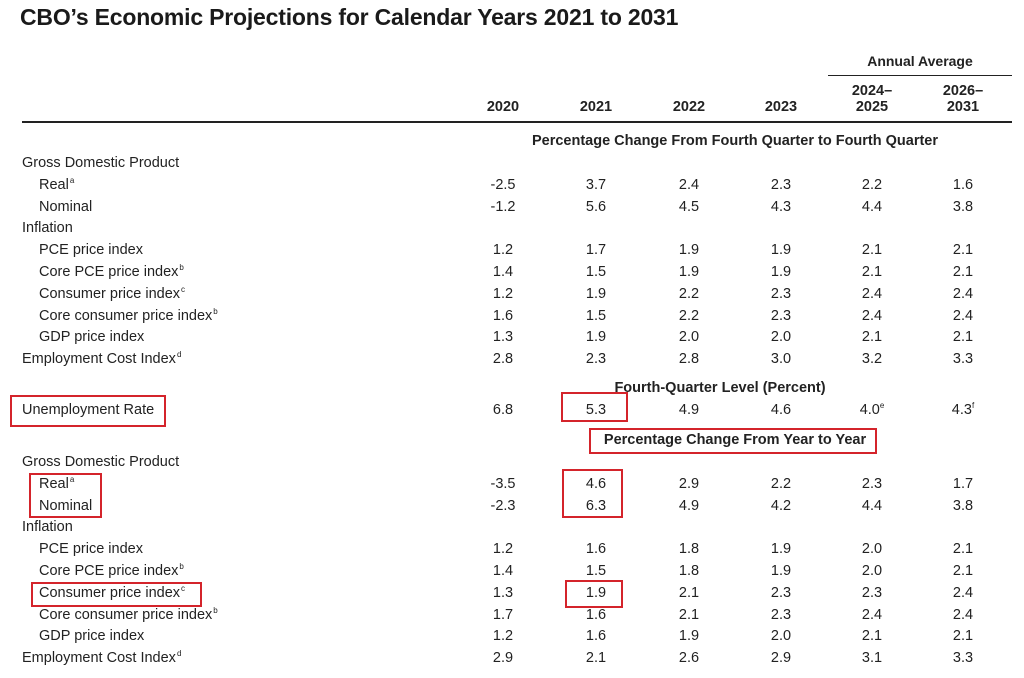 Image resolution: width=1024 pixels, height=678 pixels. Describe the element at coordinates (872, 410) in the screenshot. I see `table-cell: 4.0e` at that location.